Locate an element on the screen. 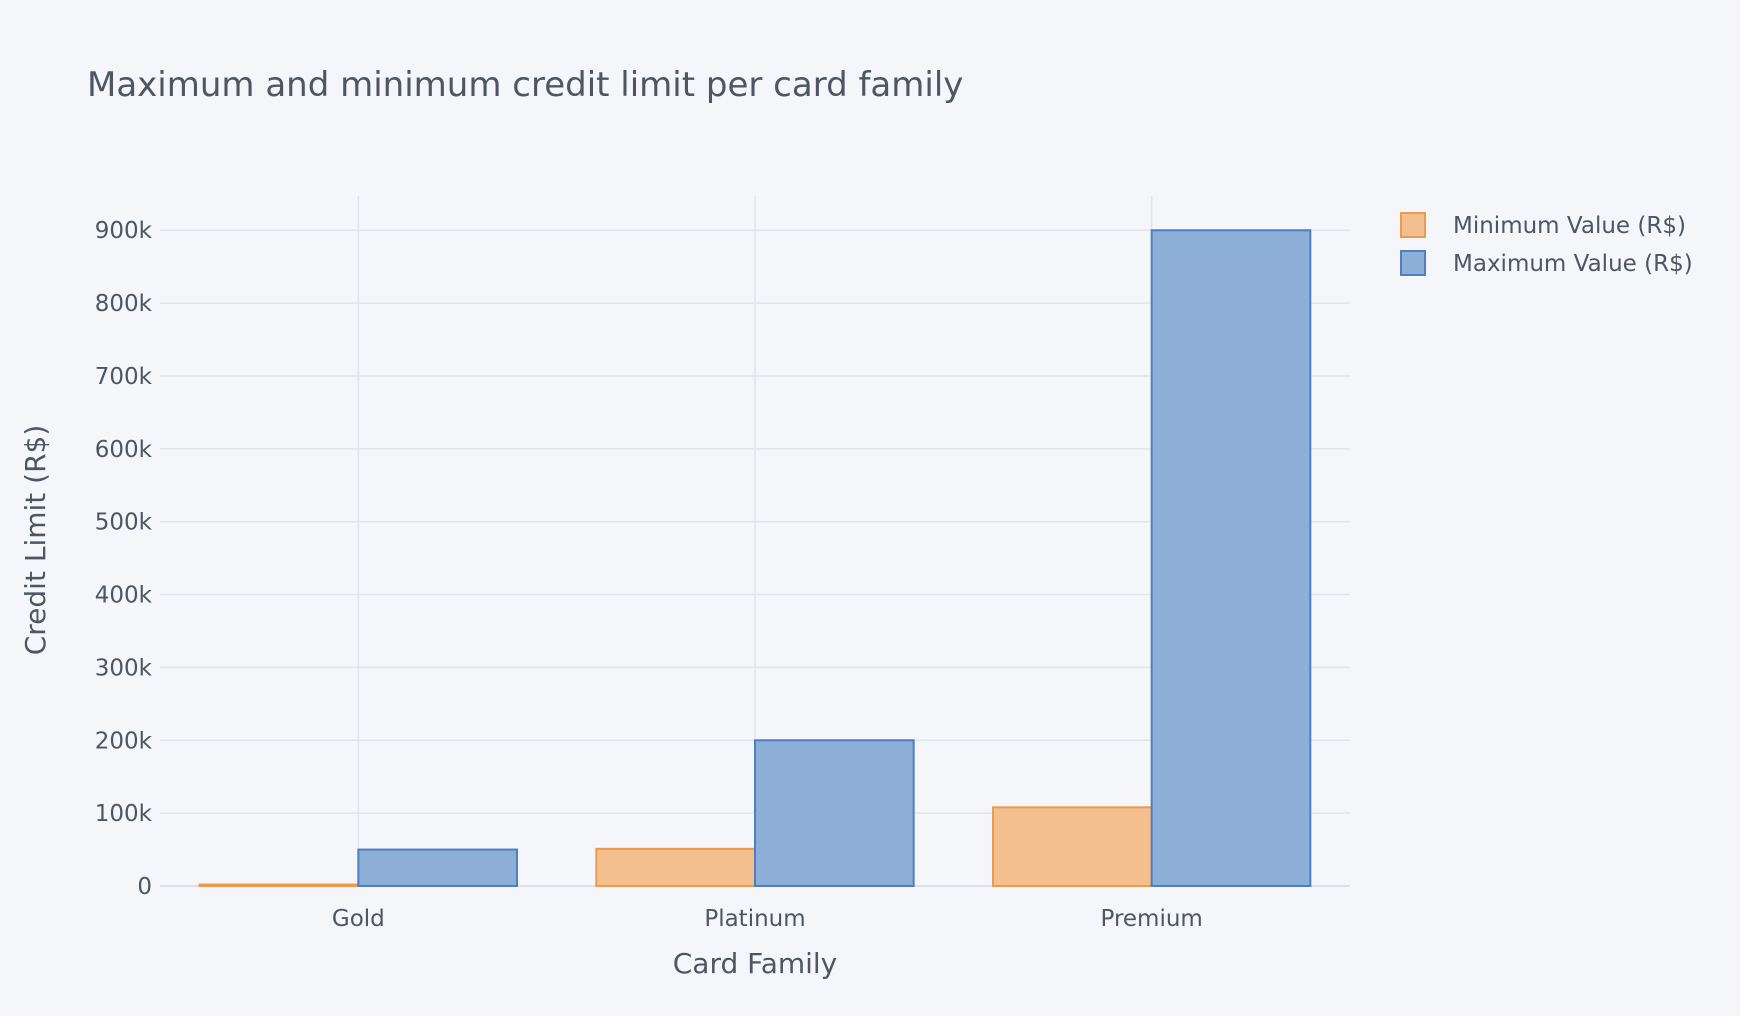  x-tick-label: Gold is located at coordinates (358, 919).